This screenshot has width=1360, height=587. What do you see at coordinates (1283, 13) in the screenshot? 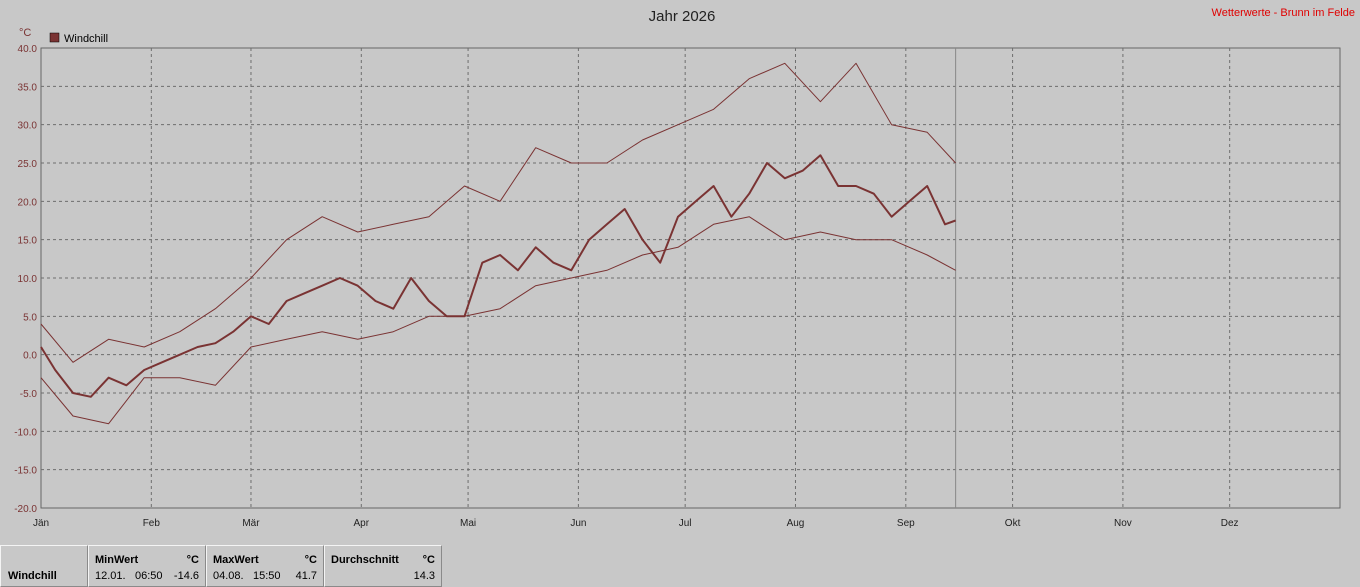
I see `source-label: Wetterwerte - Brunn im Felde` at bounding box center [1283, 13].